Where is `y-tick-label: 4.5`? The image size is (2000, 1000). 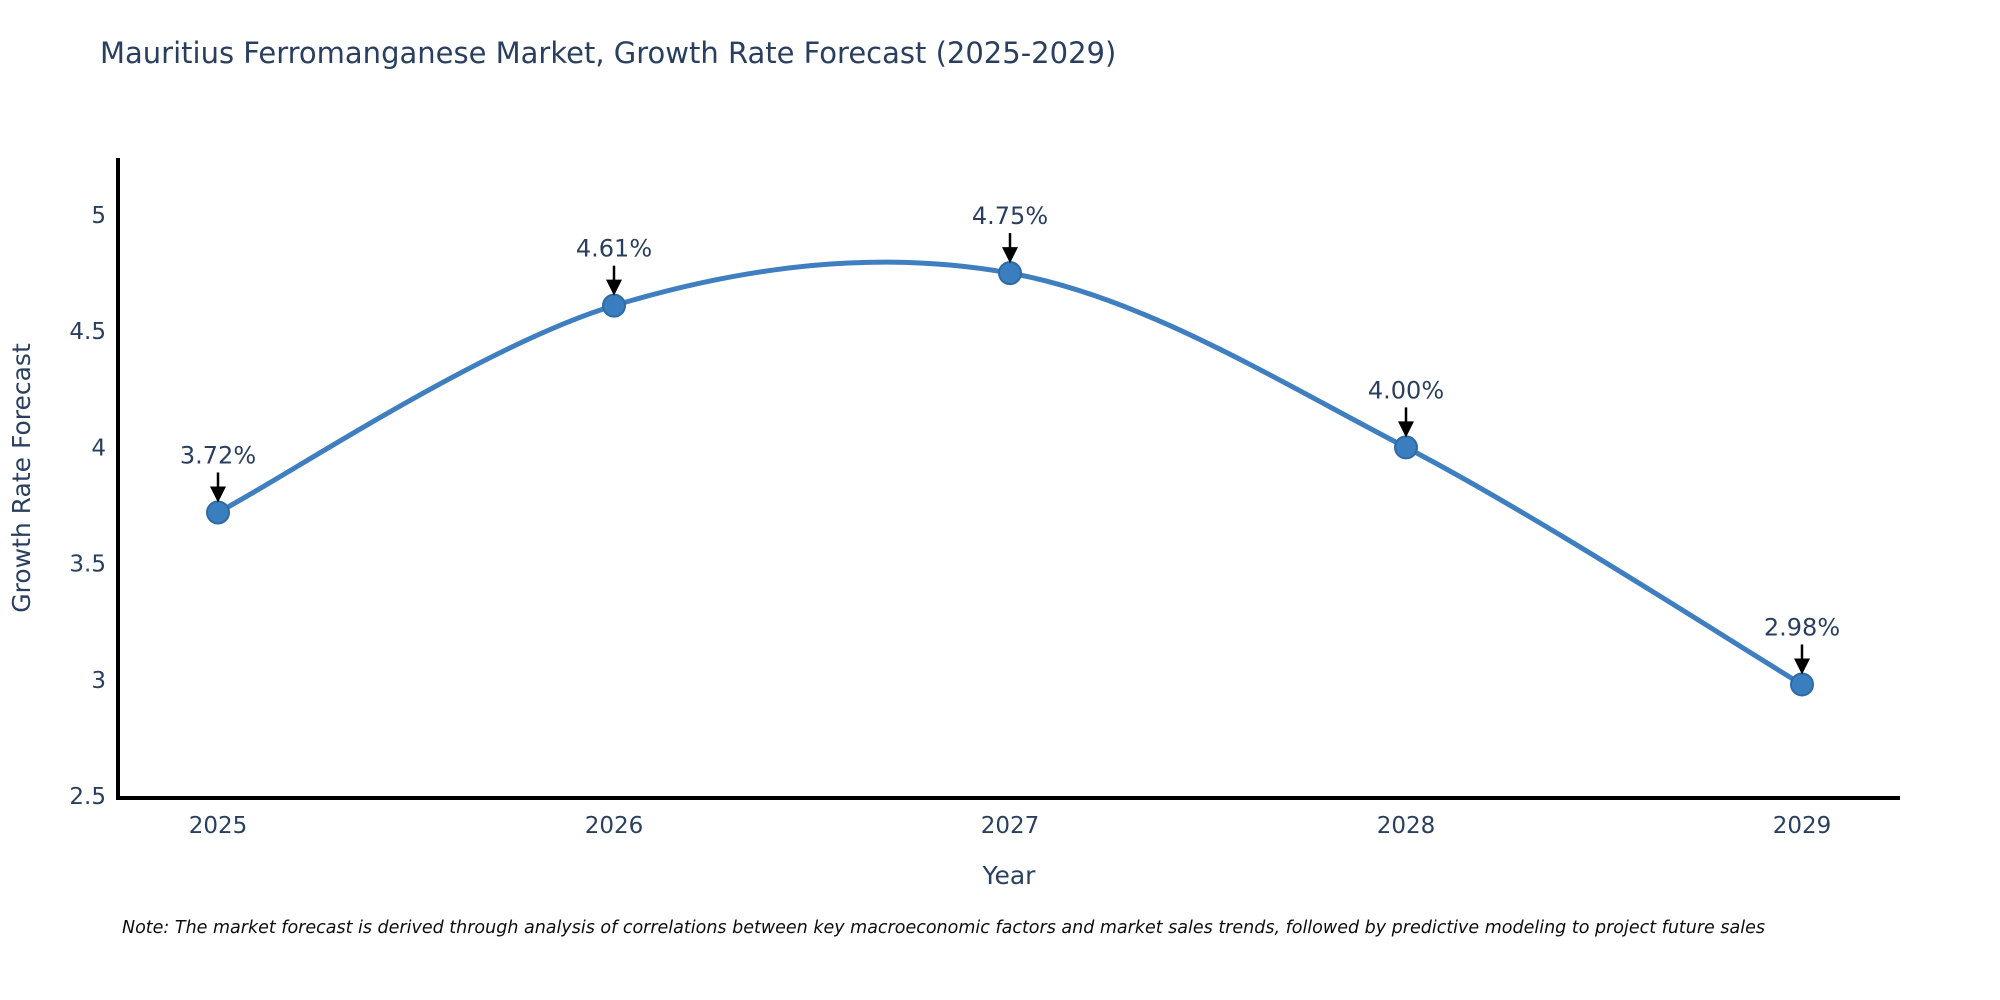 y-tick-label: 4.5 is located at coordinates (87, 332).